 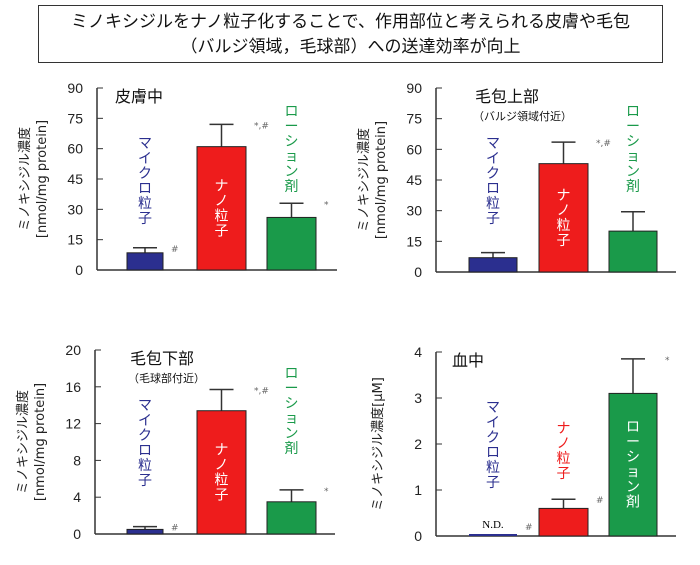 I want to click on title-line-2: （バルジ領域，毛球部）への送達効率が向上, so click(x=350, y=47).